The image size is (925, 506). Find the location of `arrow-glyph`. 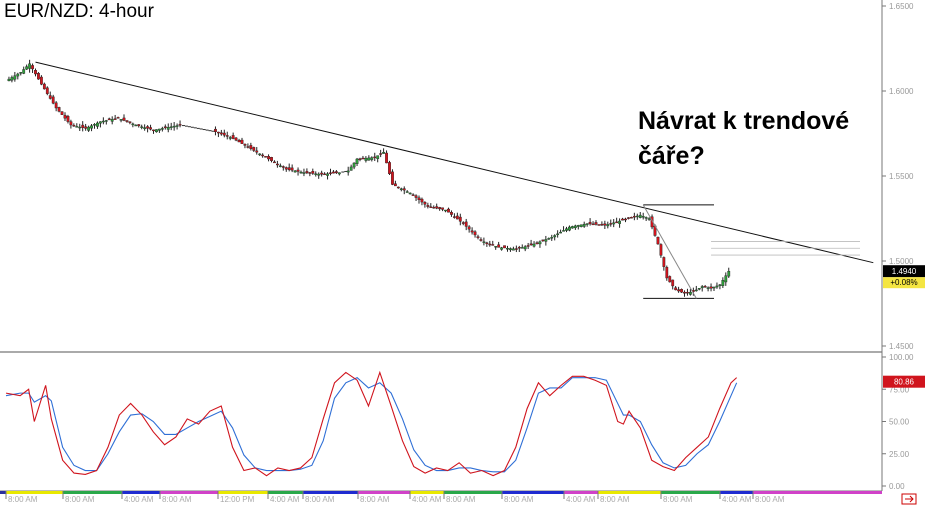

arrow-glyph is located at coordinates (909, 499).